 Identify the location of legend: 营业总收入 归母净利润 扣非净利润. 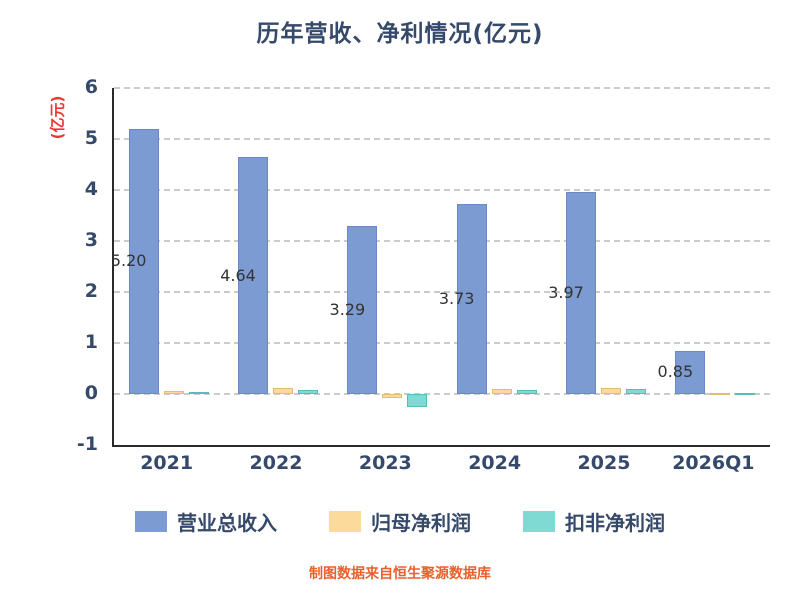
(400, 521).